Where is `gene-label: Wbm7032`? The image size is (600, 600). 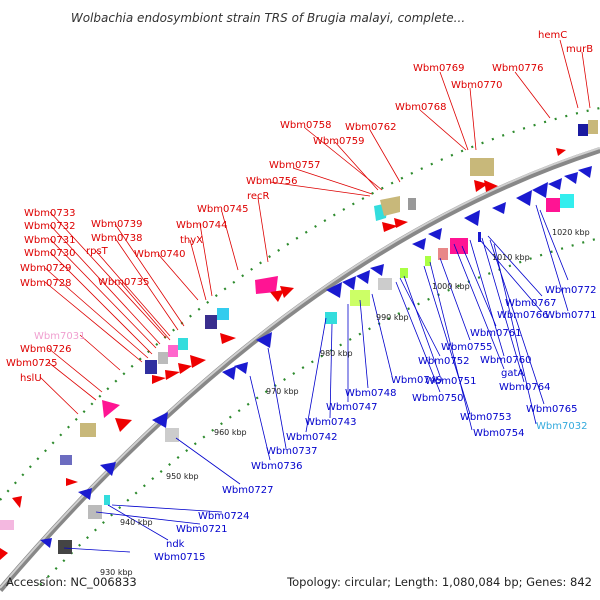 gene-label: Wbm7032 is located at coordinates (561, 426).